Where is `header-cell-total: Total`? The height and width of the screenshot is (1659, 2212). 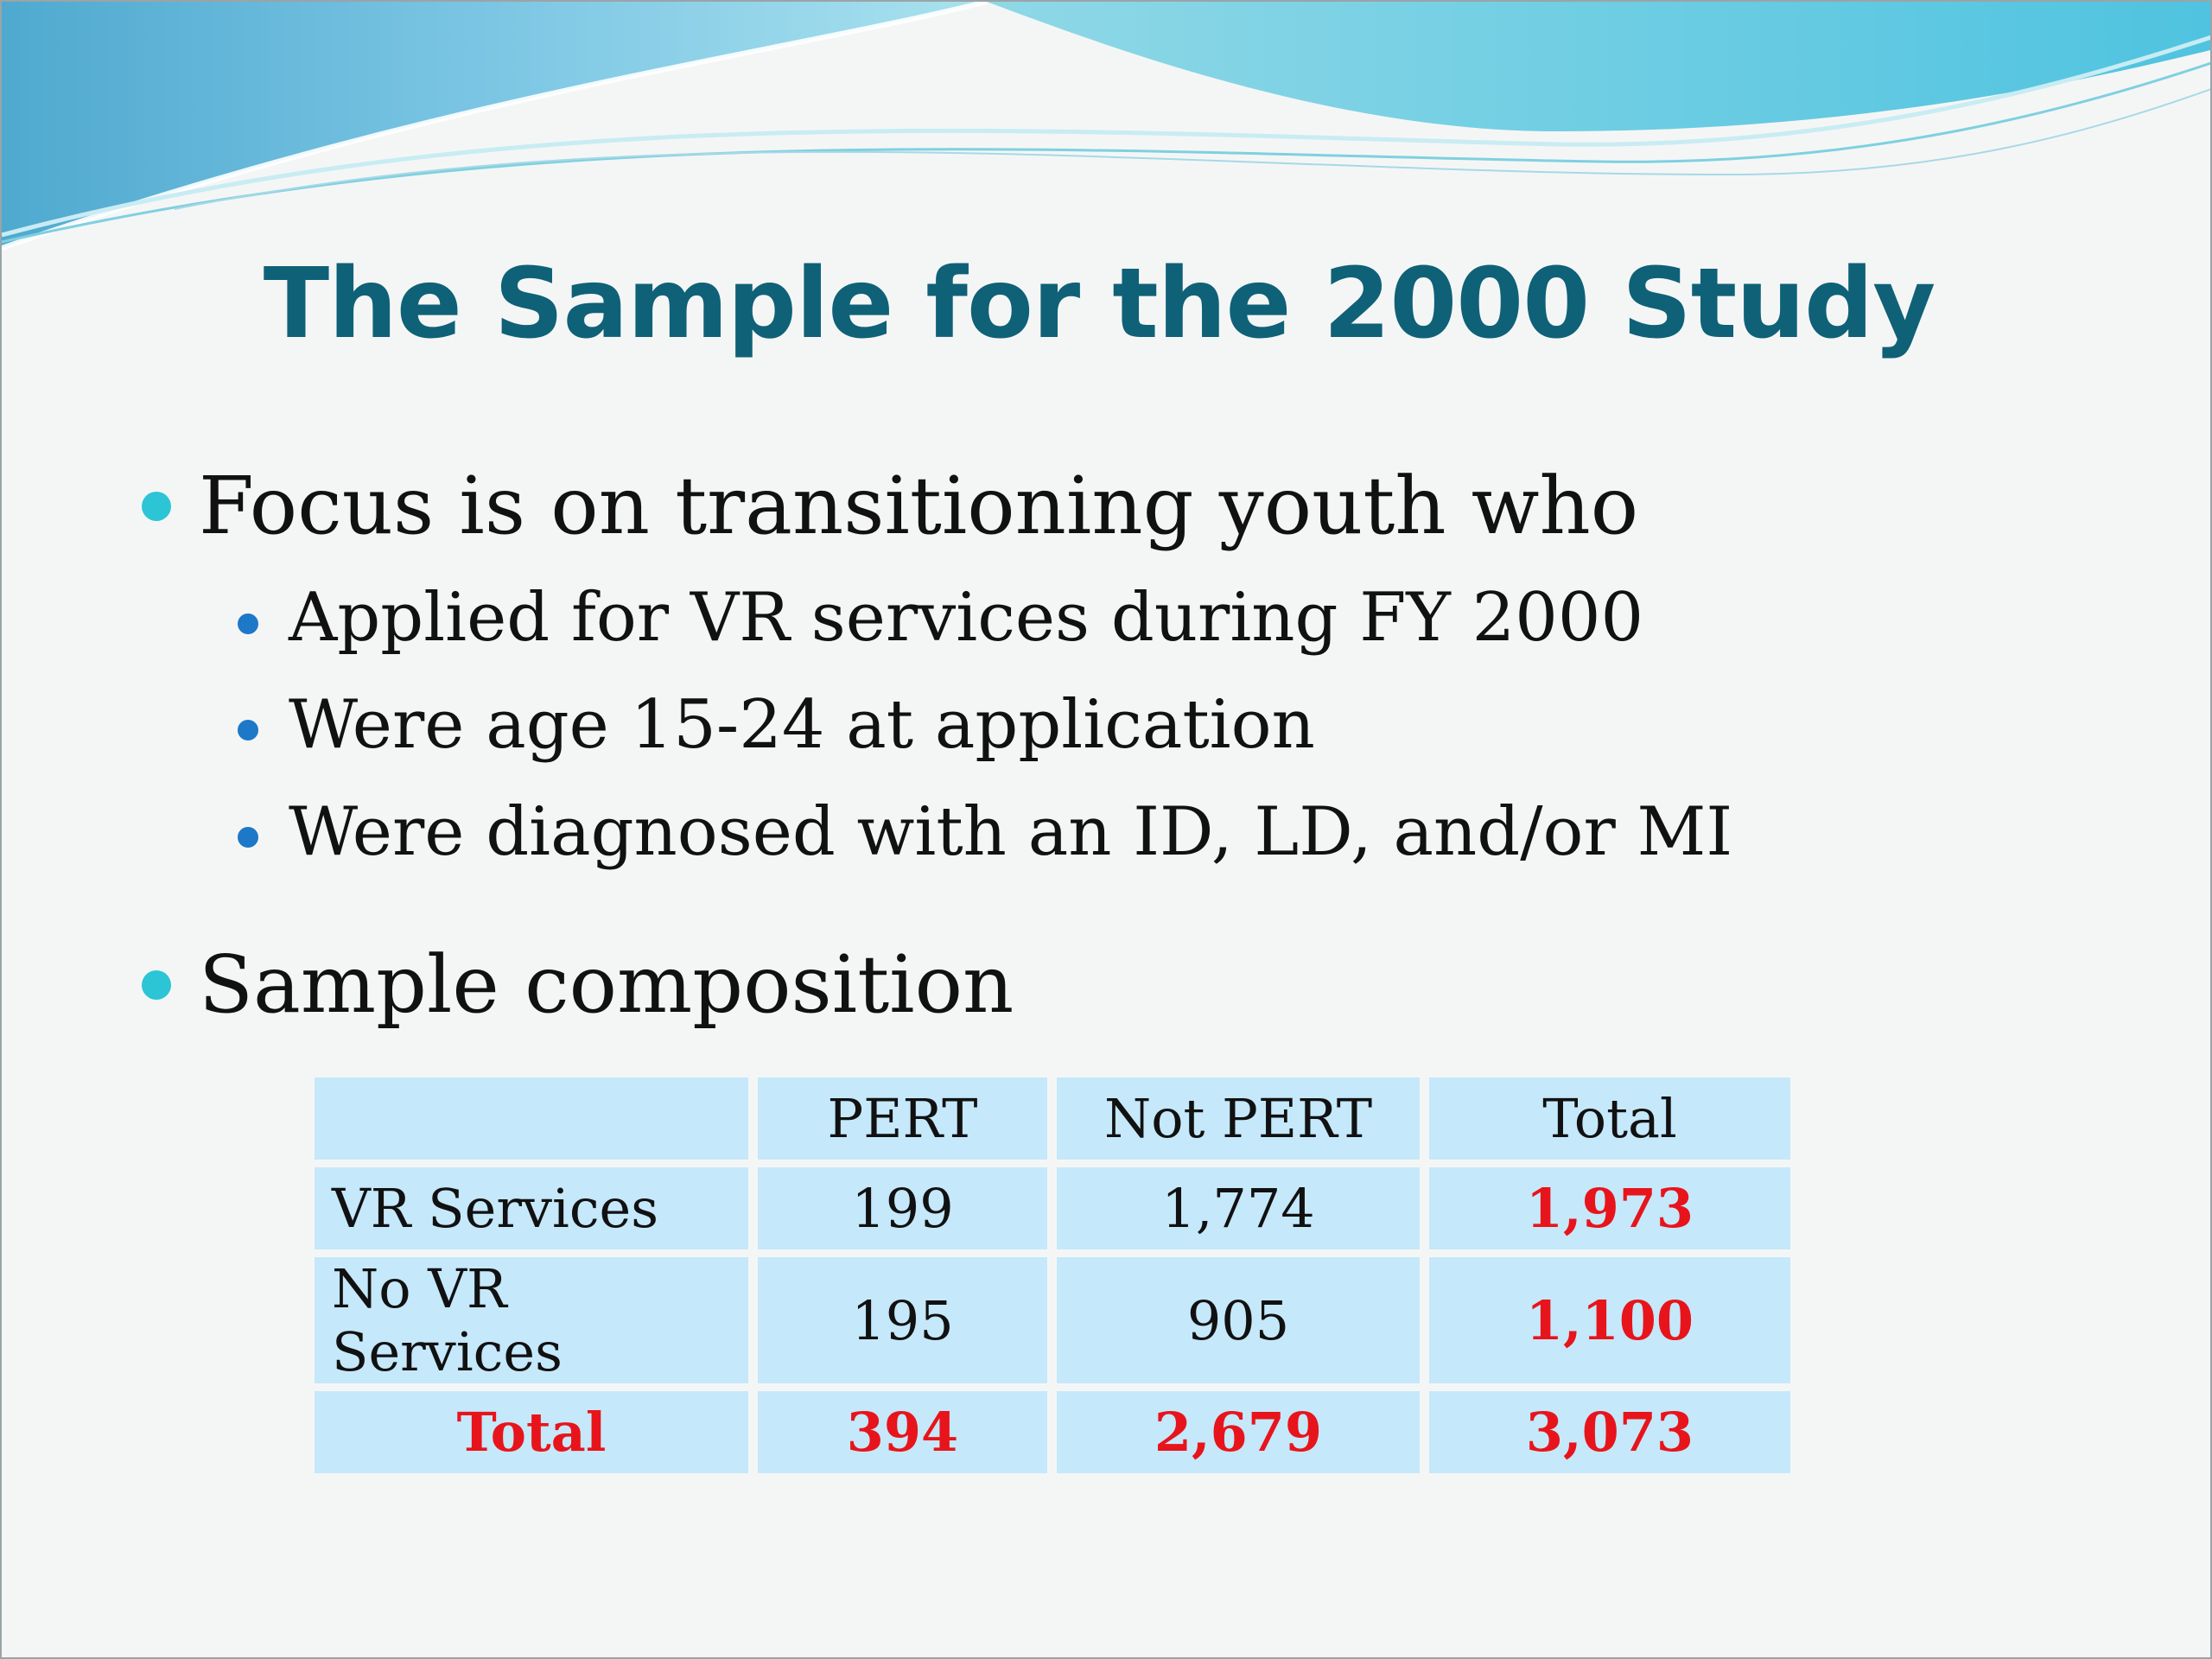 header-cell-total: Total is located at coordinates (1609, 1118).